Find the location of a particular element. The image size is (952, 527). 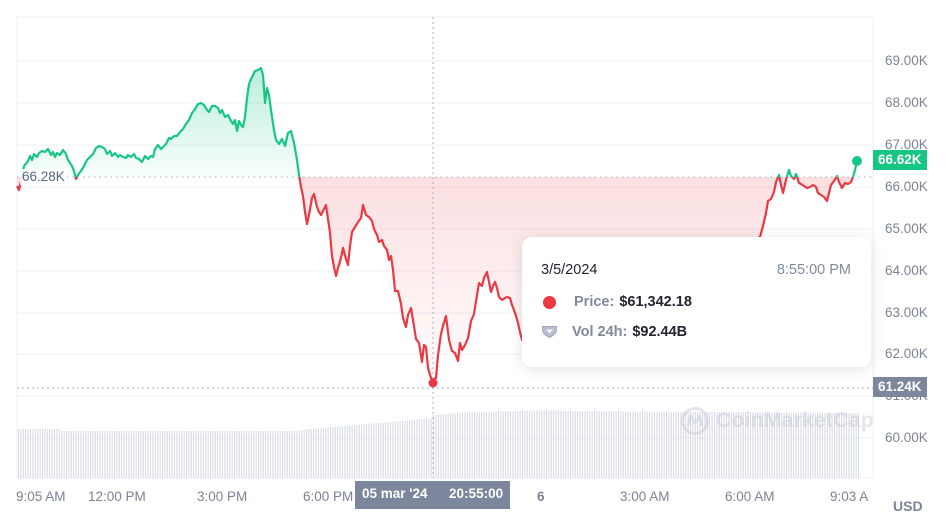

x-tick: 9:03 A is located at coordinates (849, 496).